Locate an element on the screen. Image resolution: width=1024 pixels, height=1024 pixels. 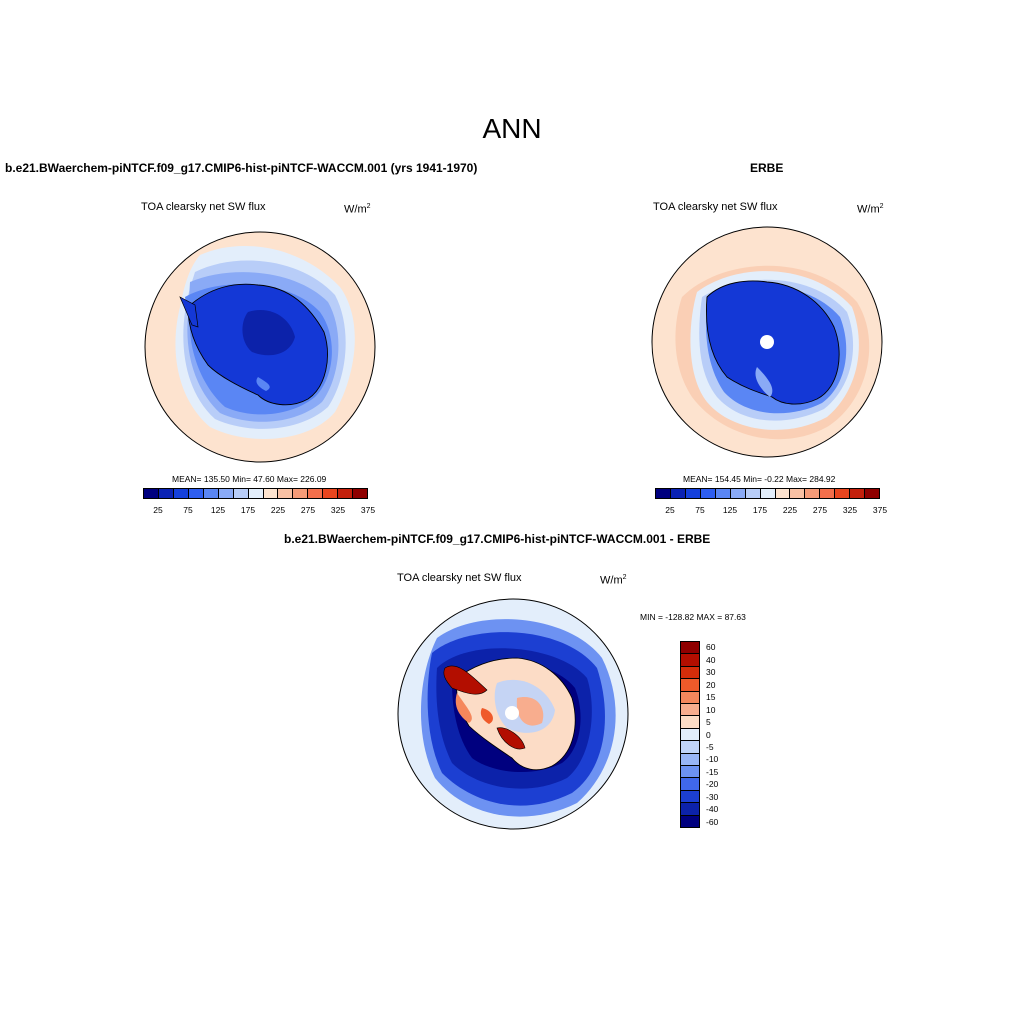
panel3-polar-map is located at coordinates (513, 714).